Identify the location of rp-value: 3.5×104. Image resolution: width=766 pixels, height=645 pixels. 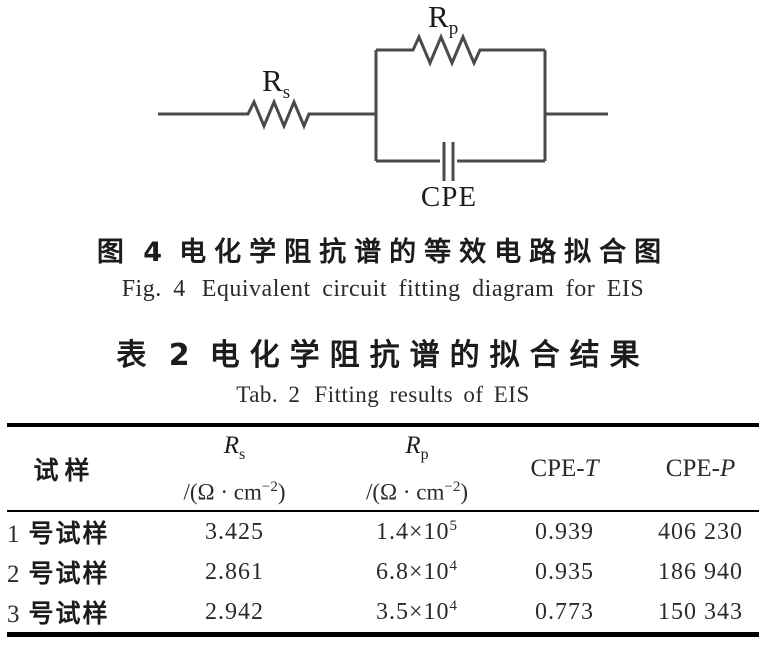
(417, 611).